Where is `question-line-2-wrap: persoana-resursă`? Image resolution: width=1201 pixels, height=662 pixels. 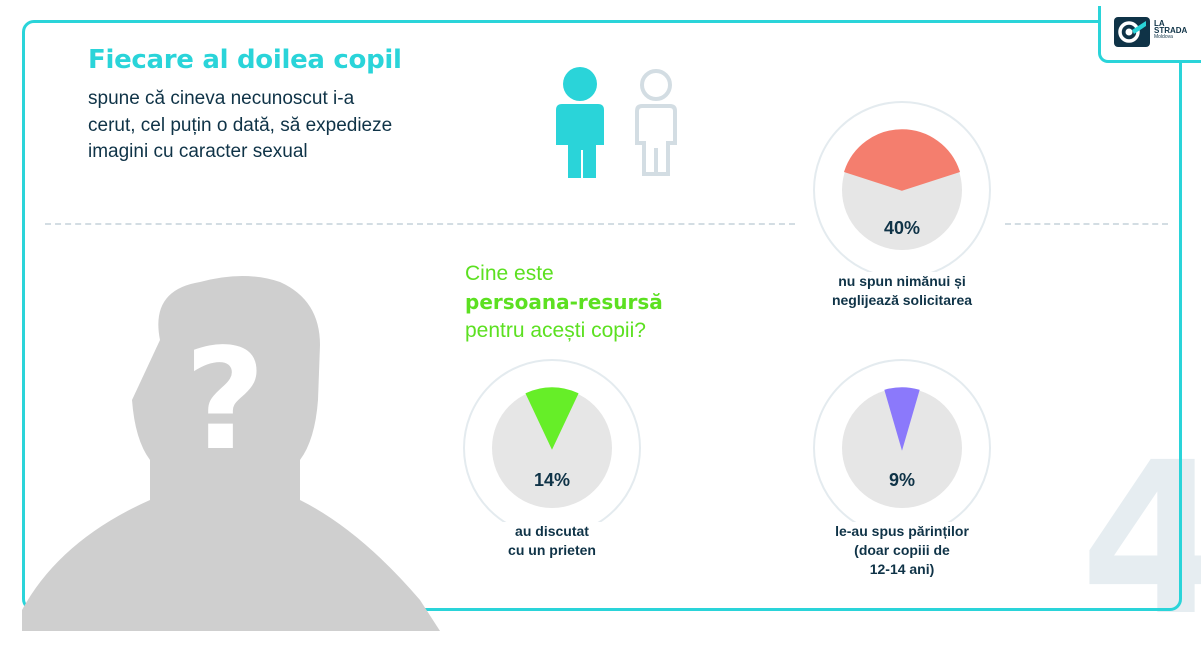
question-line-2-wrap: persoana-resursă is located at coordinates (564, 302).